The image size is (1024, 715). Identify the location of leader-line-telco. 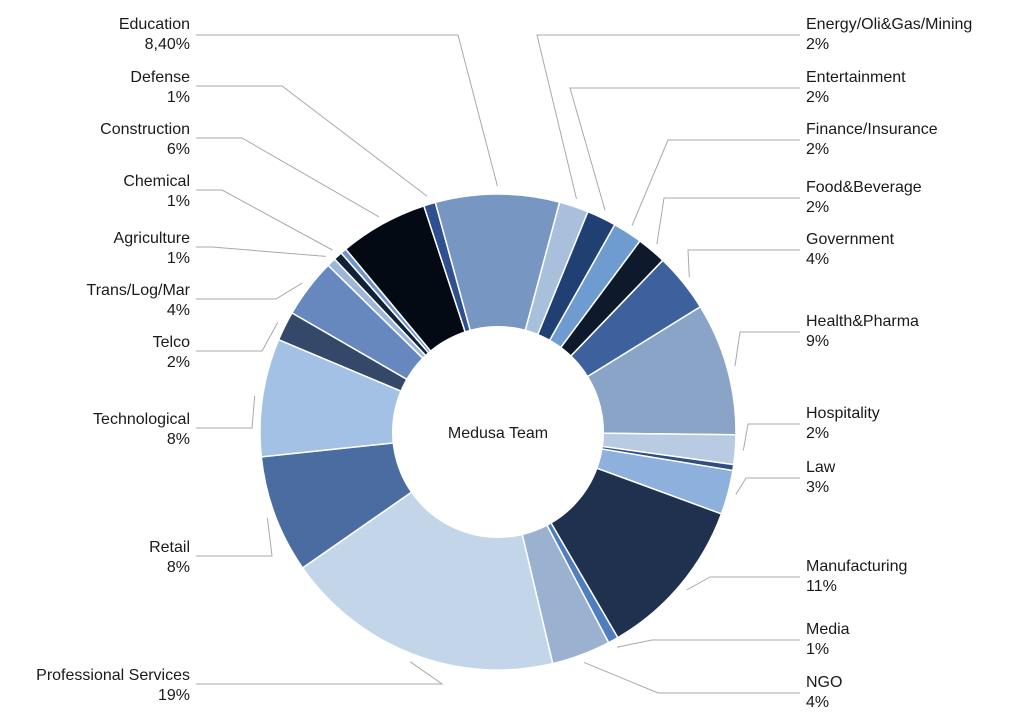
(237, 337).